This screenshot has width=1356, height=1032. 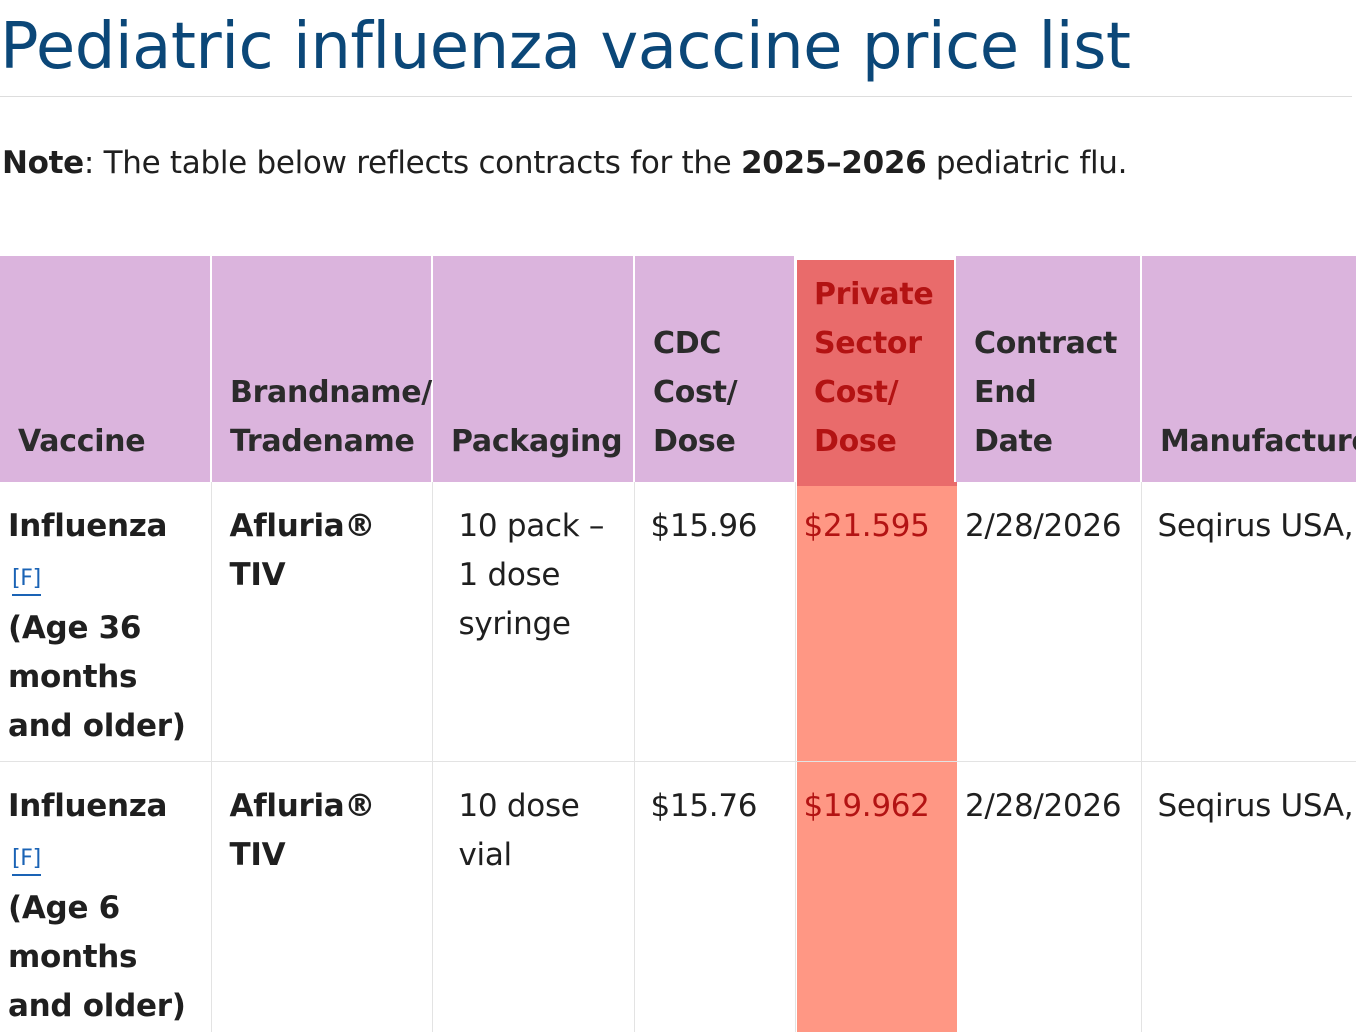 I want to click on cdc-cost-cell: $15.76, so click(x=715, y=896).